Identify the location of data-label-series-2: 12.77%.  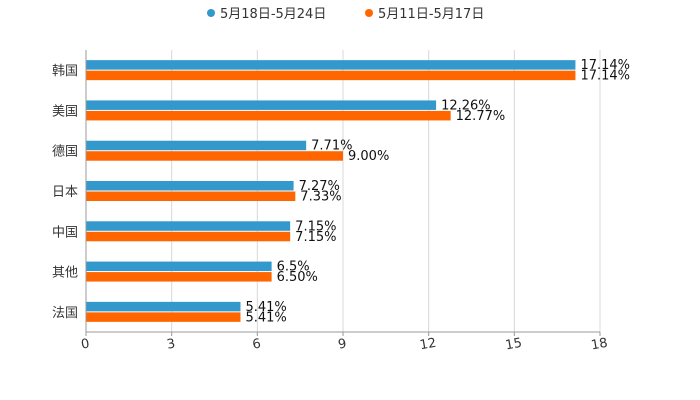
(481, 116).